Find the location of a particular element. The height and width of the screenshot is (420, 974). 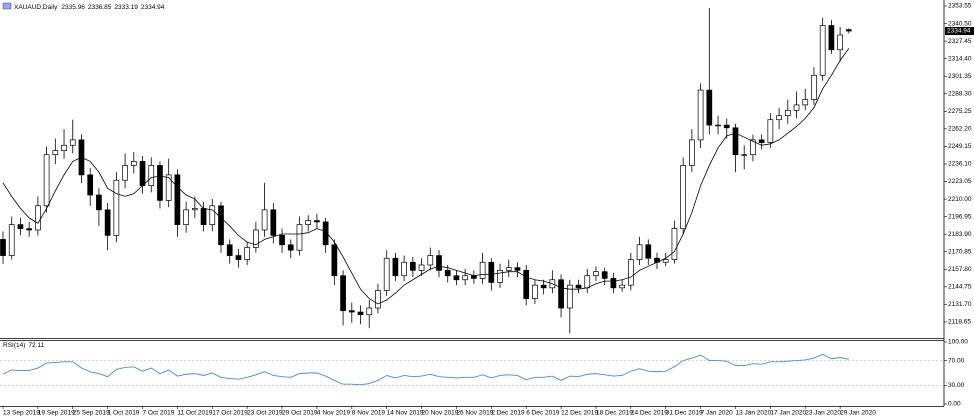

rsi-tick-label: 100.00 is located at coordinates (958, 342).